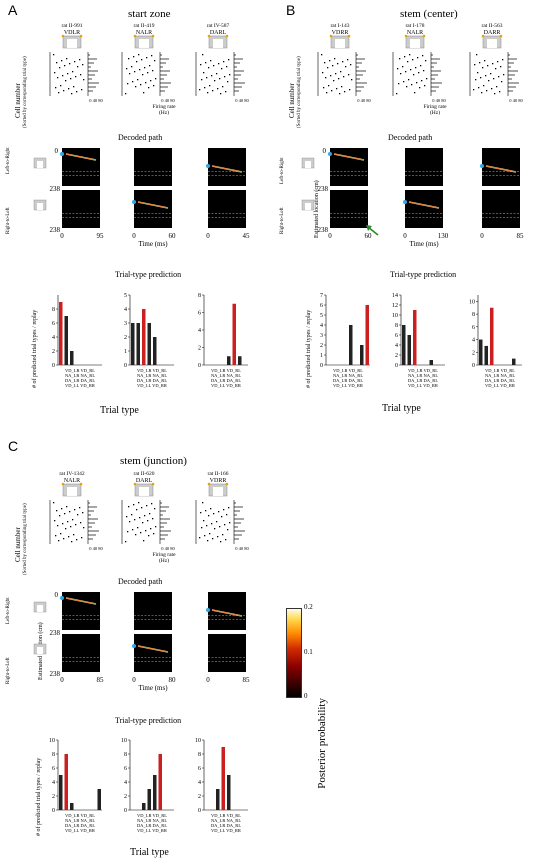  What do you see at coordinates (364, 100) in the screenshot?
I see `fr-tick-labels: 0 40 80` at bounding box center [364, 100].